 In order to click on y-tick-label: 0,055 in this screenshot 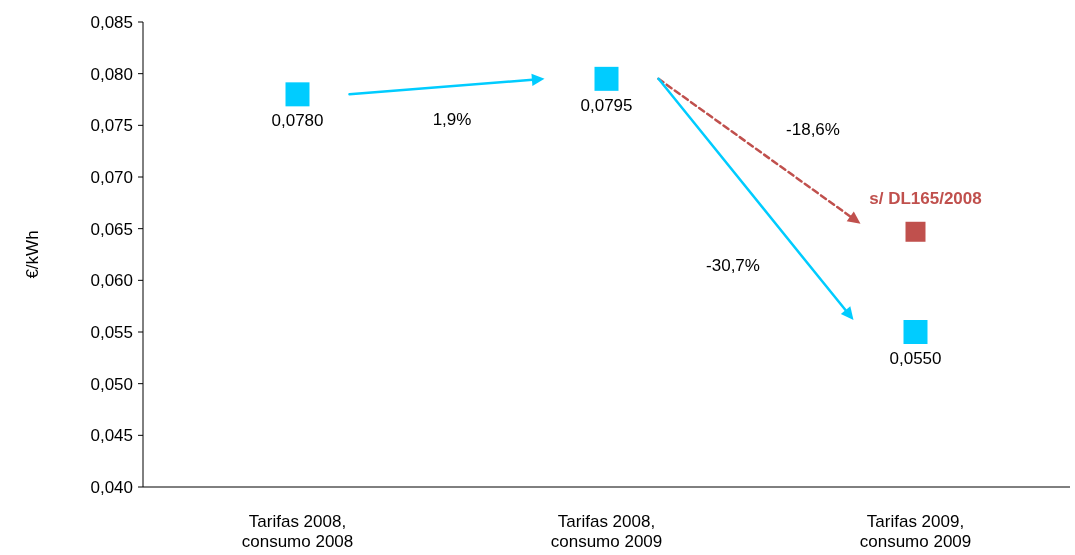, I will do `click(111, 332)`.